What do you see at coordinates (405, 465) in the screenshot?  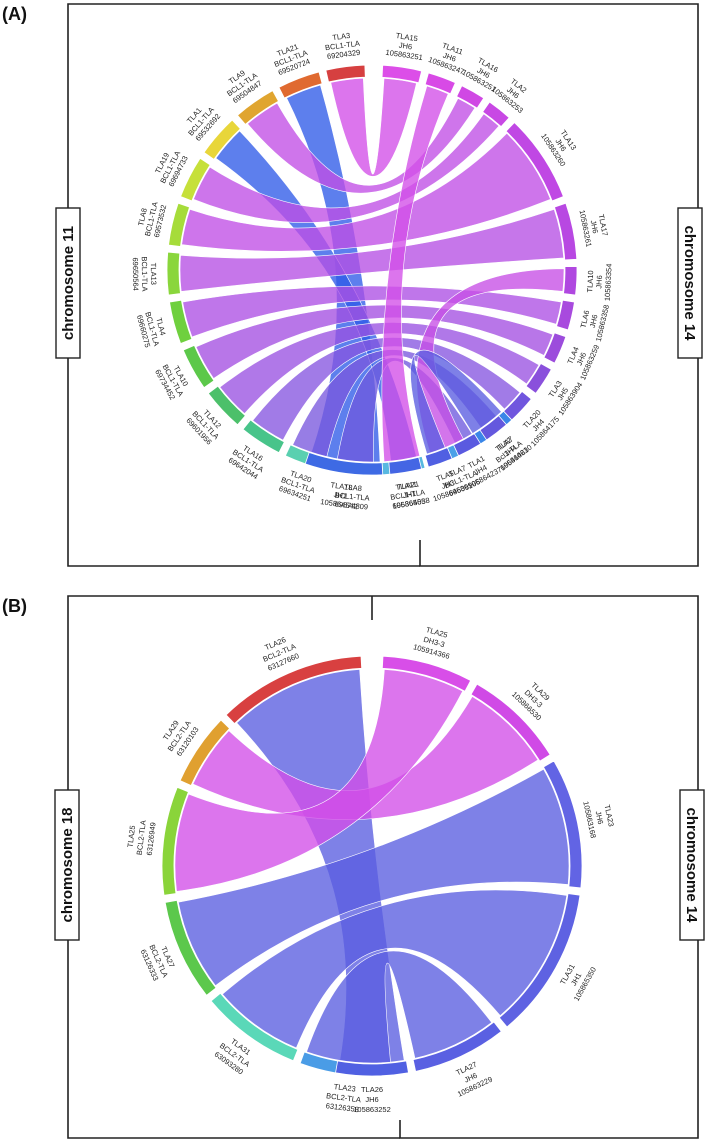 I see `segment-band-TLA21b` at bounding box center [405, 465].